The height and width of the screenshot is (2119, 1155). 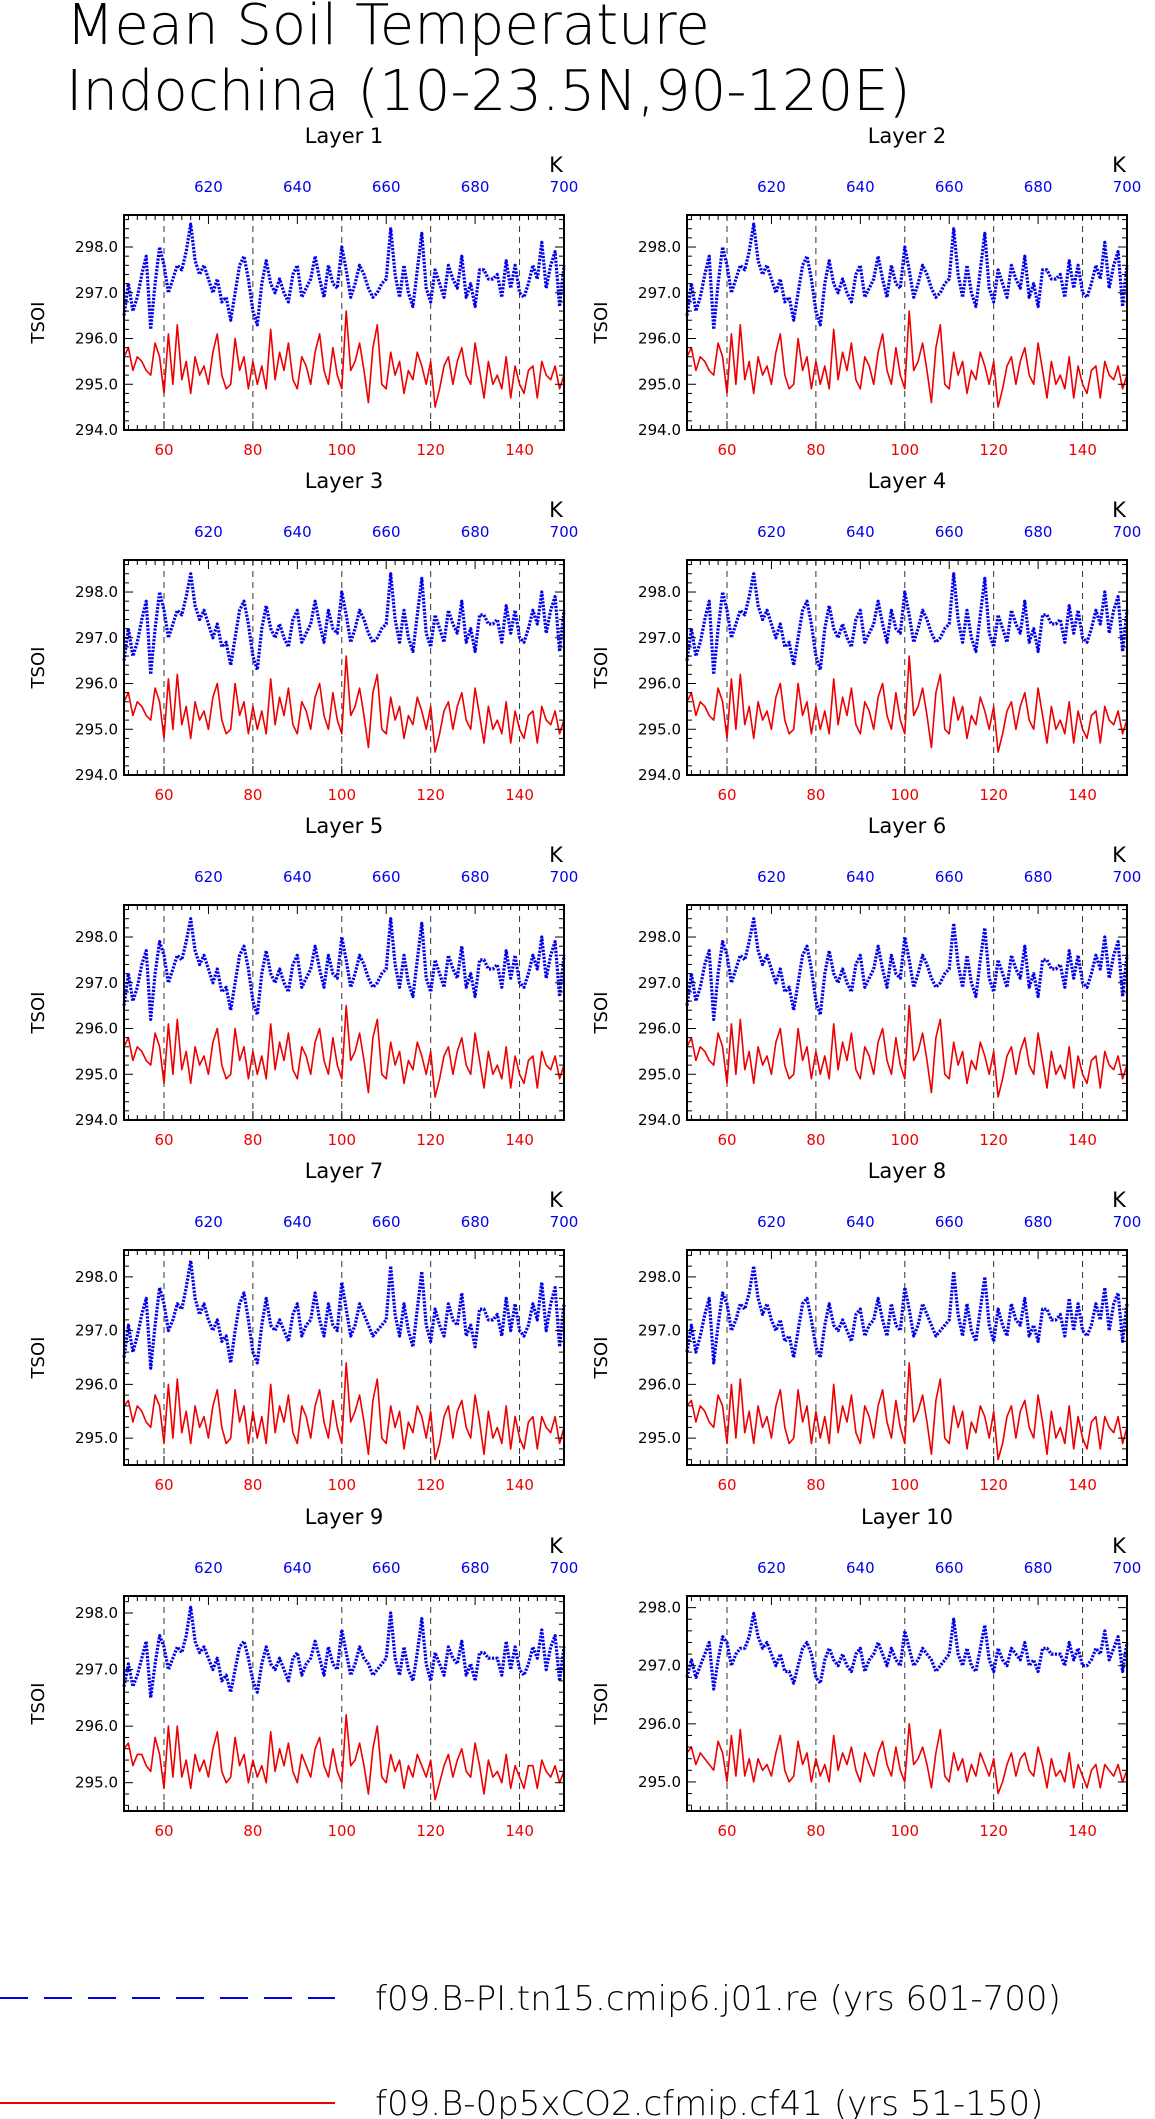 I want to click on panel-title: Layer 7, so click(x=344, y=1171).